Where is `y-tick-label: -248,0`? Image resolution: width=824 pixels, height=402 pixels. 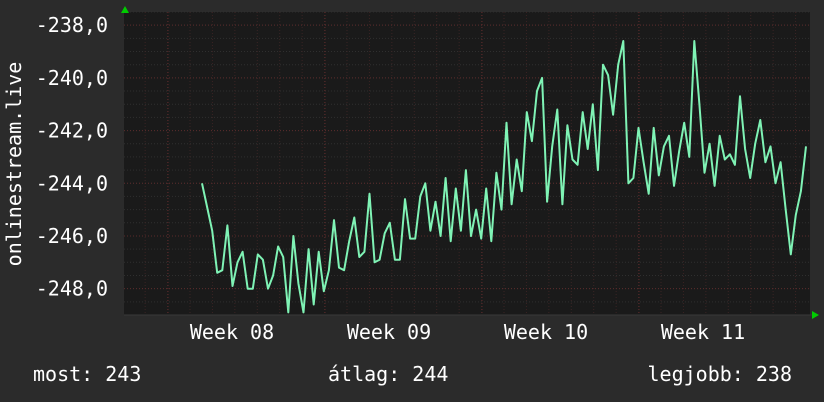 y-tick-label: -248,0 is located at coordinates (72, 289).